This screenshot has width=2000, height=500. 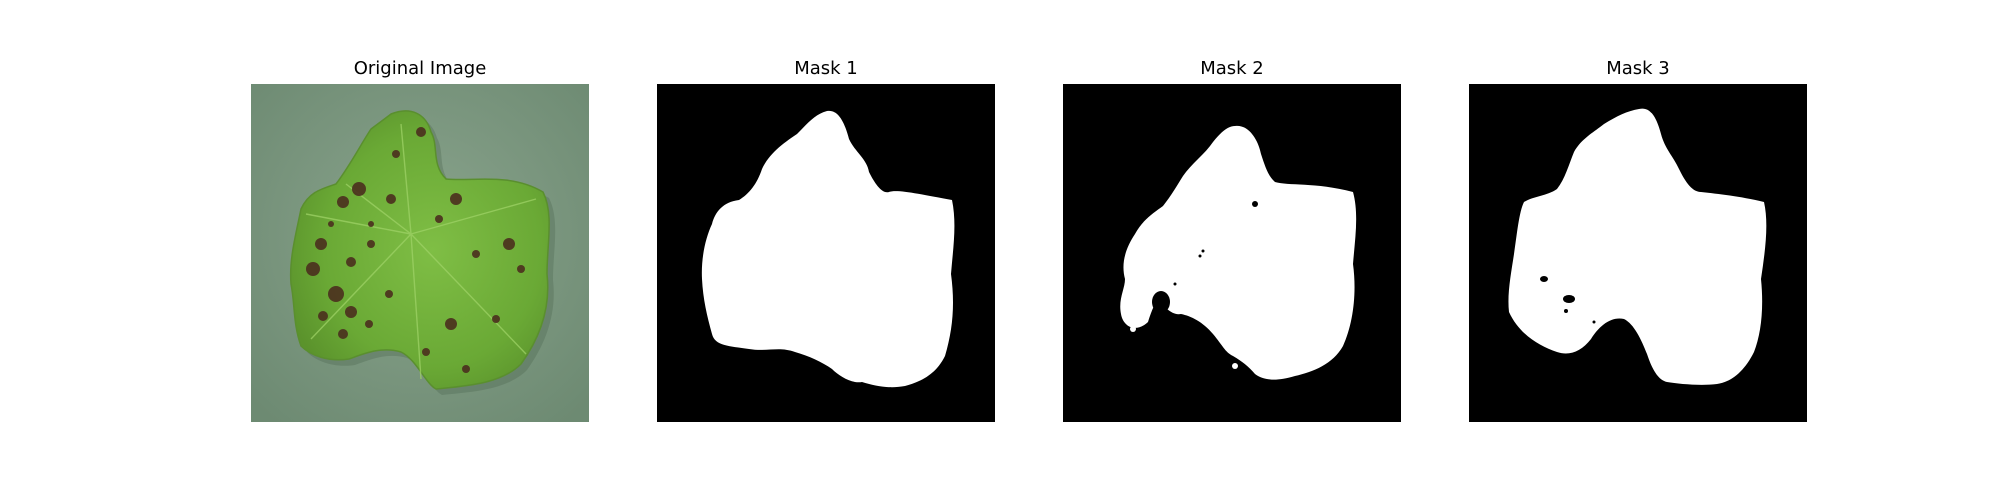 What do you see at coordinates (826, 68) in the screenshot?
I see `panel-title-mask-1: Mask 1` at bounding box center [826, 68].